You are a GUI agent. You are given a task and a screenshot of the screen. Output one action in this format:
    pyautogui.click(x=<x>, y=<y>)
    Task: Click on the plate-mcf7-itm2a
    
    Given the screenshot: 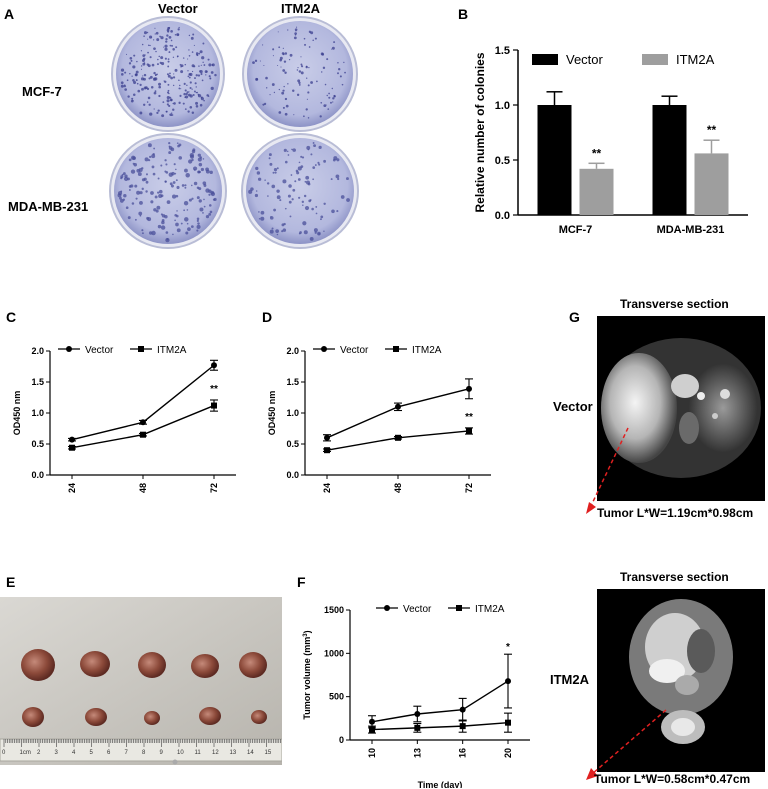 What is the action you would take?
    pyautogui.click(x=300, y=74)
    